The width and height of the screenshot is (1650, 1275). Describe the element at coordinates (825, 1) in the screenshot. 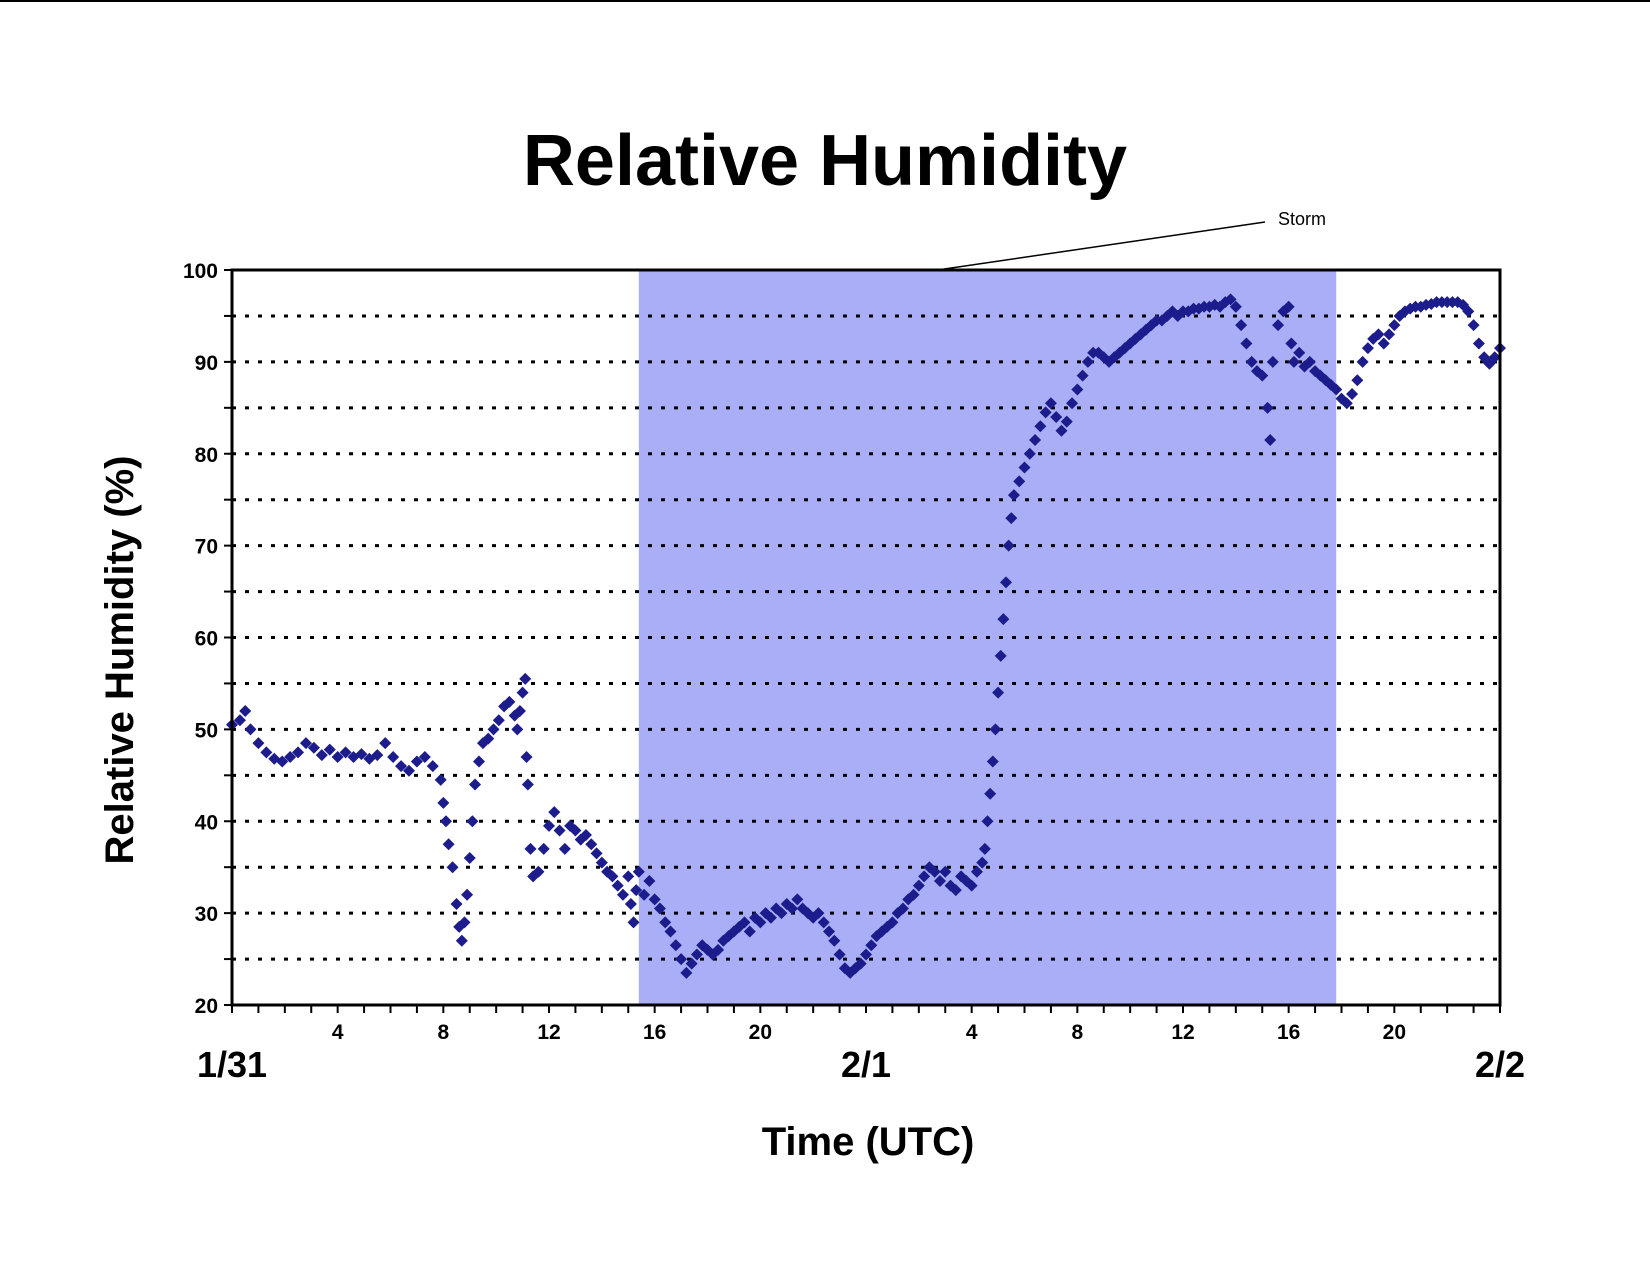

I see `top-border-rule` at that location.